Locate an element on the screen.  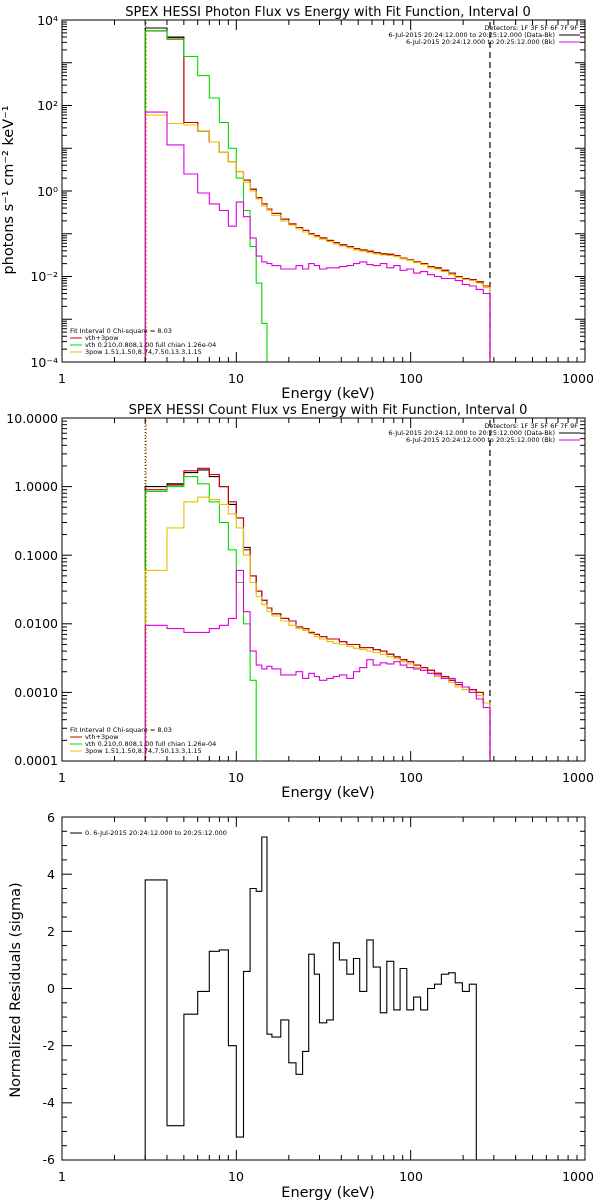
panel3-series-0- is located at coordinates (310, 998).